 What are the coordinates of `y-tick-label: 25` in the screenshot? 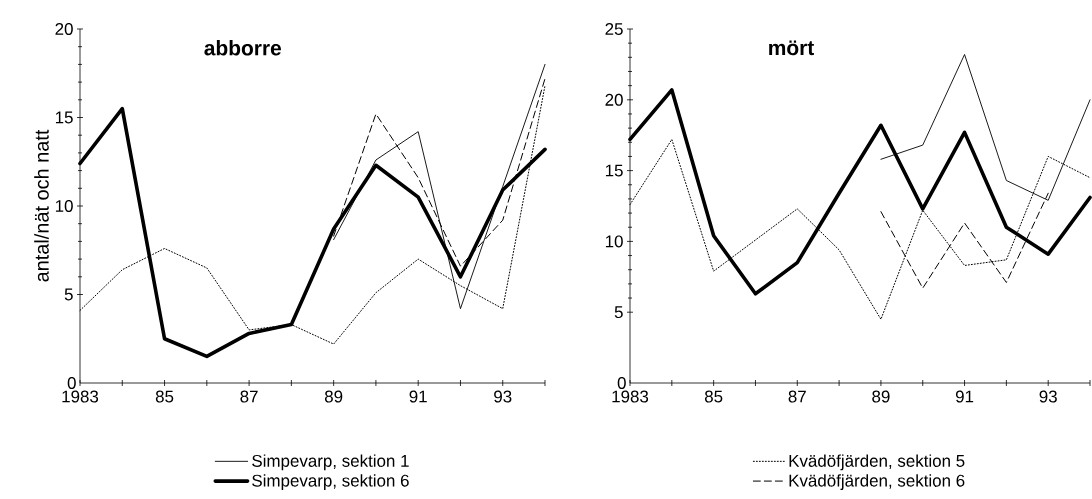 It's located at (614, 29).